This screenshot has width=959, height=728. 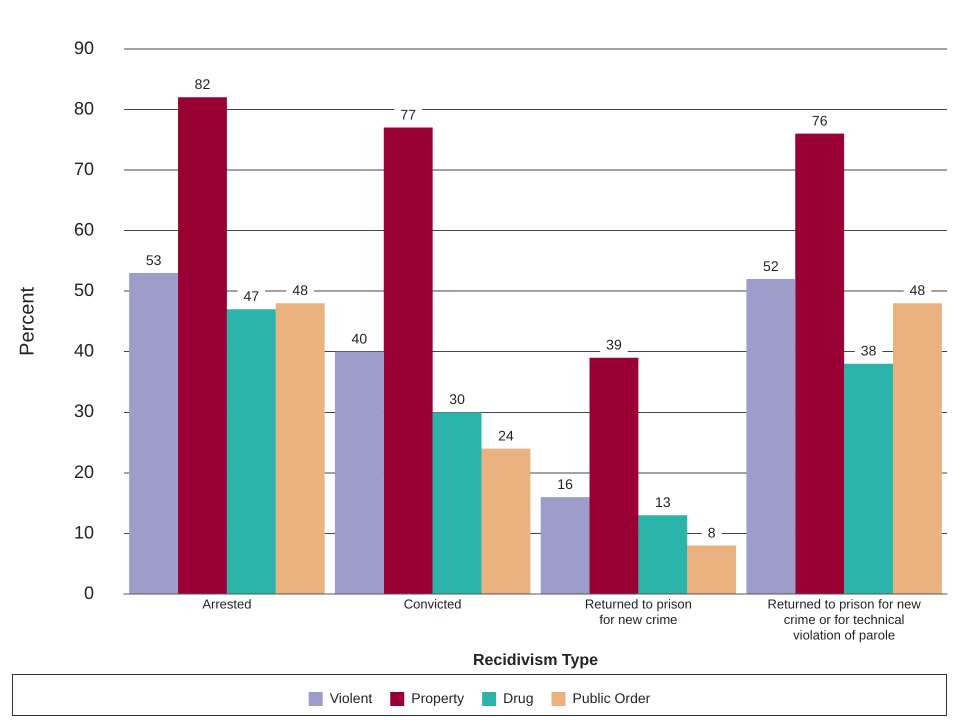 What do you see at coordinates (614, 344) in the screenshot?
I see `data-label: 39` at bounding box center [614, 344].